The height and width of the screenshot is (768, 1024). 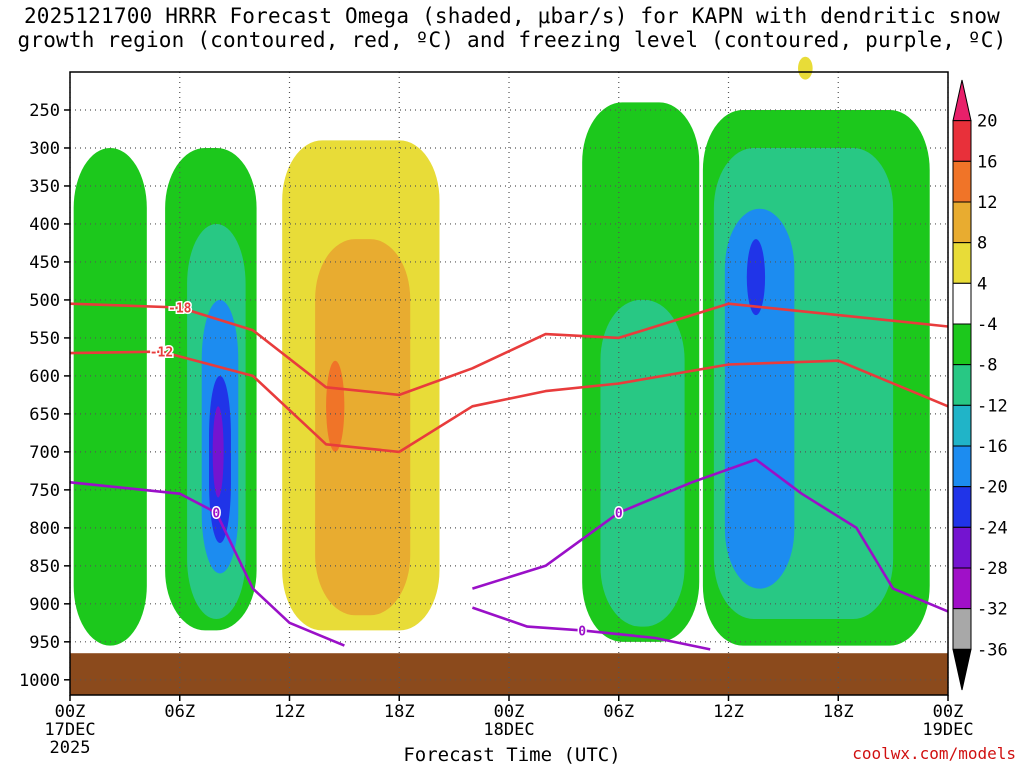 What do you see at coordinates (982, 244) in the screenshot?
I see `colorbar-label-3: 8` at bounding box center [982, 244].